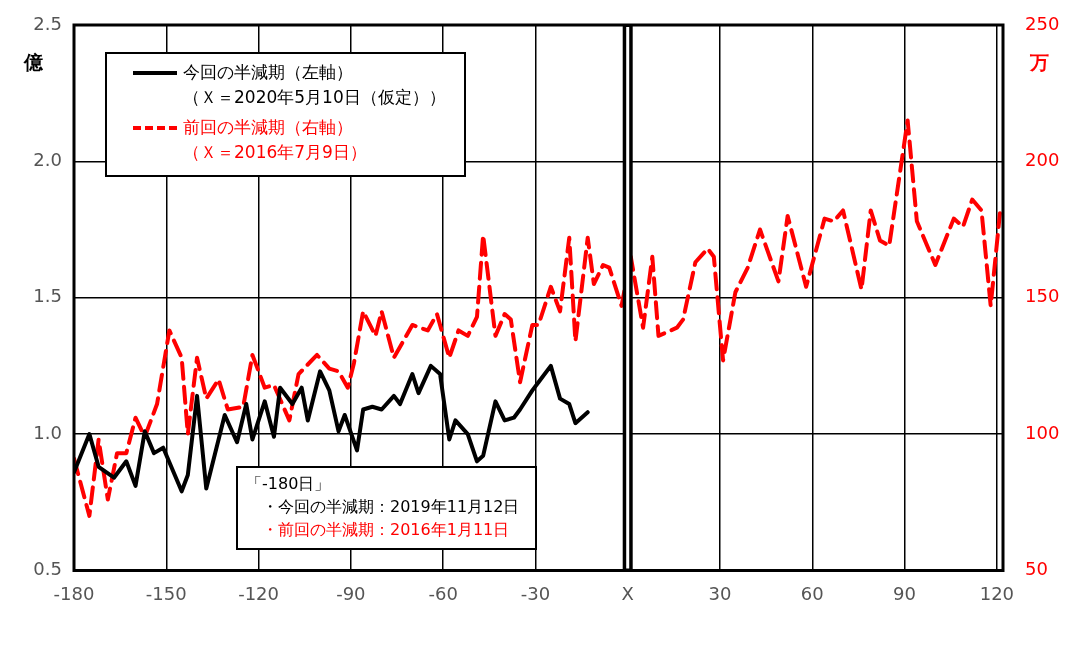 This screenshot has width=1069, height=650. What do you see at coordinates (268, 72) in the screenshot?
I see `legend-label: 今回の半減期（左軸）` at bounding box center [268, 72].